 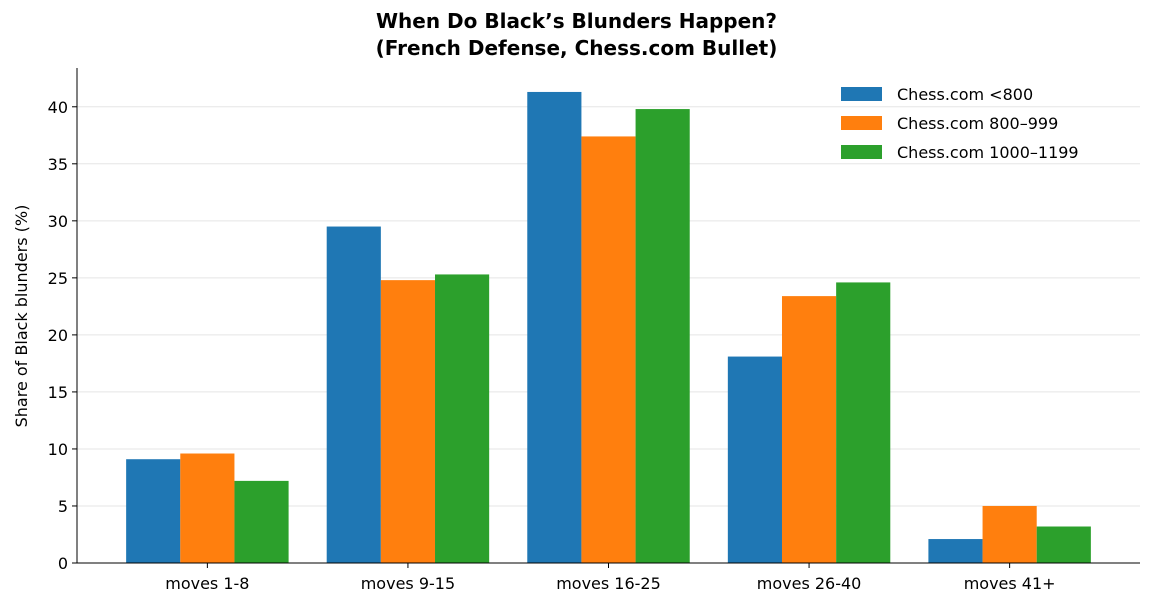 I want to click on x-tick-label: moves 41+, so click(x=1010, y=583).